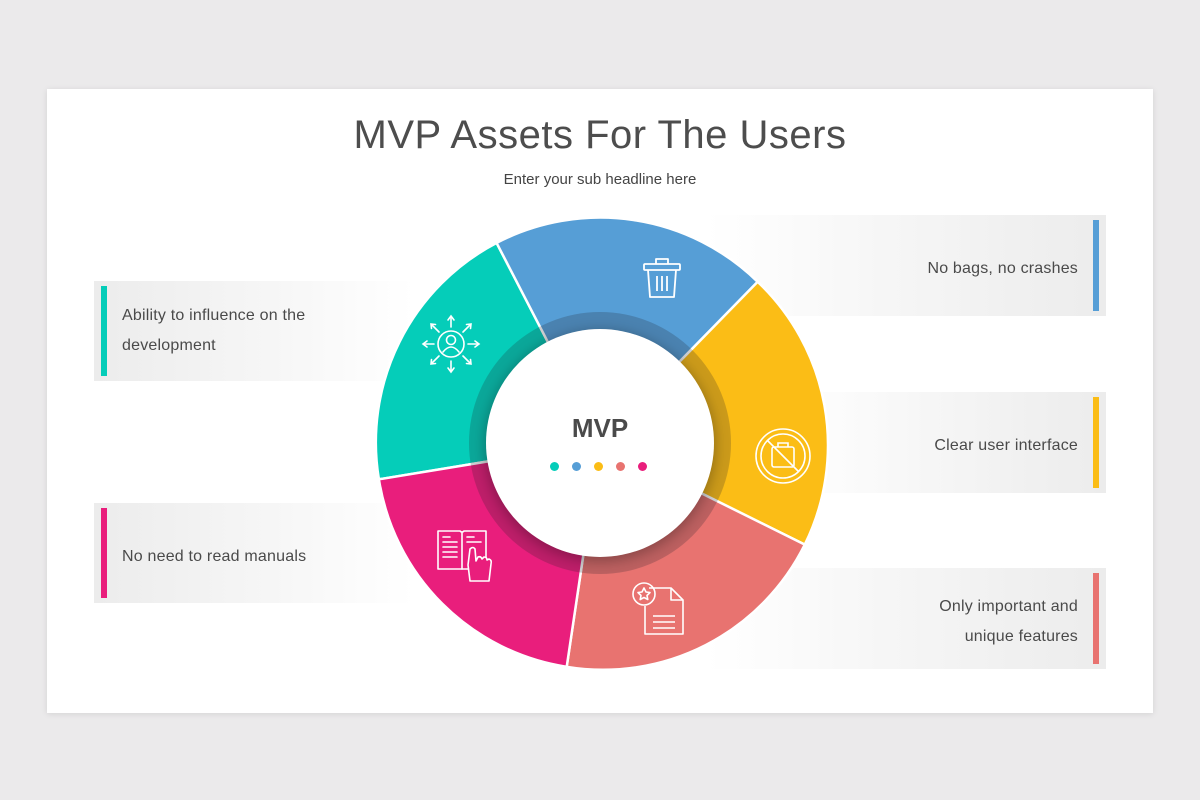 The height and width of the screenshot is (800, 1200). Describe the element at coordinates (465, 556) in the screenshot. I see `manual-touch-icon` at that location.